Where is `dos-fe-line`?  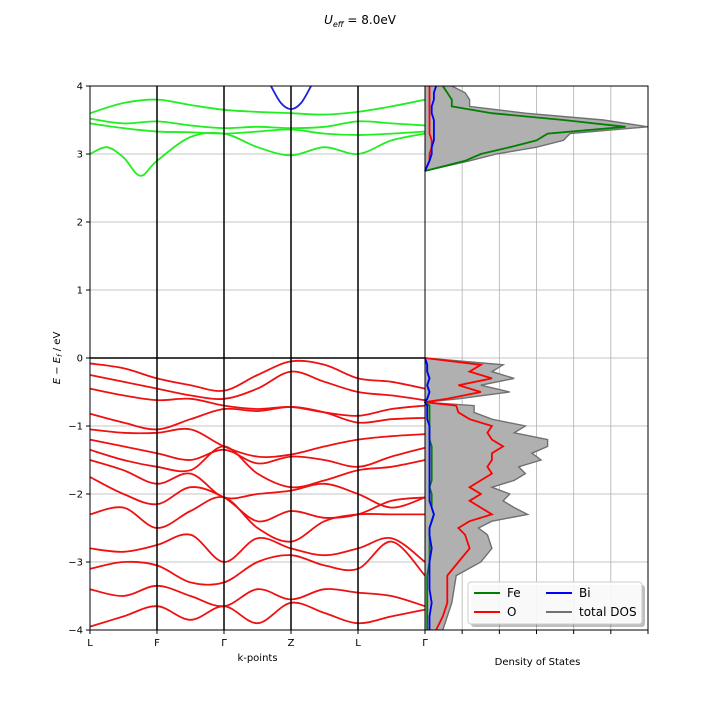 dos-fe-line is located at coordinates (525, 128).